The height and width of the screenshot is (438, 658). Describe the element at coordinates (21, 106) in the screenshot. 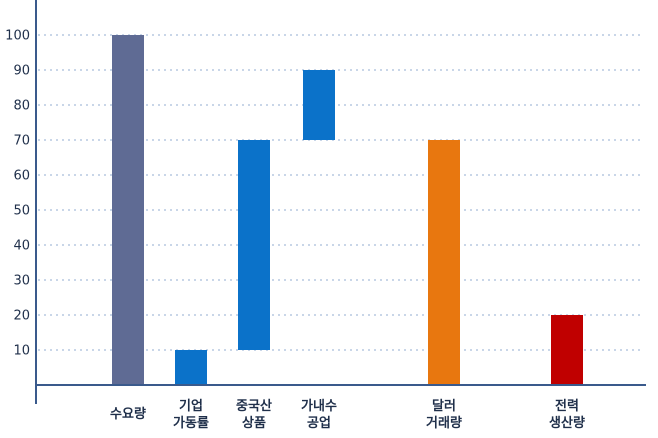

I see `y-tick-label: 80` at that location.